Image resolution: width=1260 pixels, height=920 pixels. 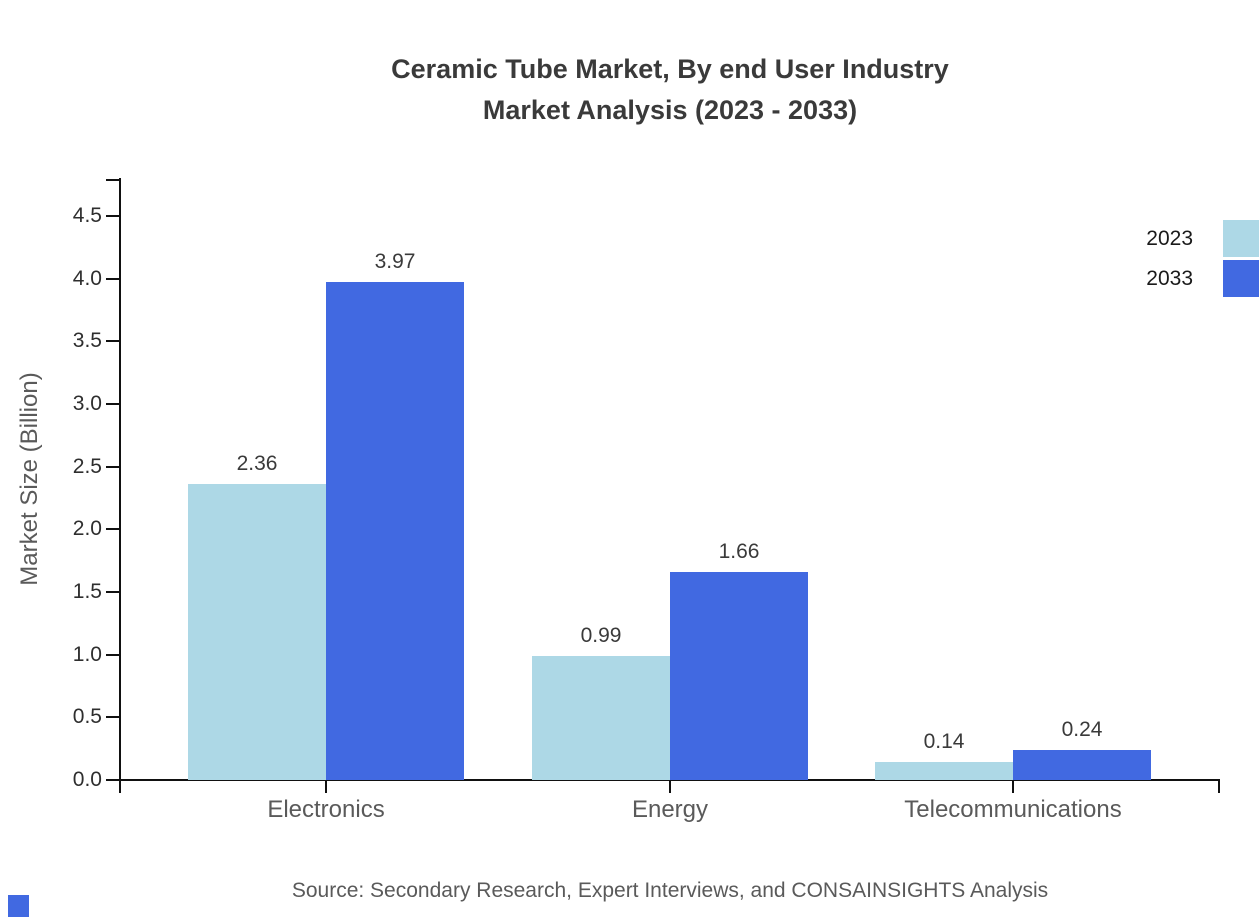 I want to click on bar-2033-electronics, so click(x=395, y=531).